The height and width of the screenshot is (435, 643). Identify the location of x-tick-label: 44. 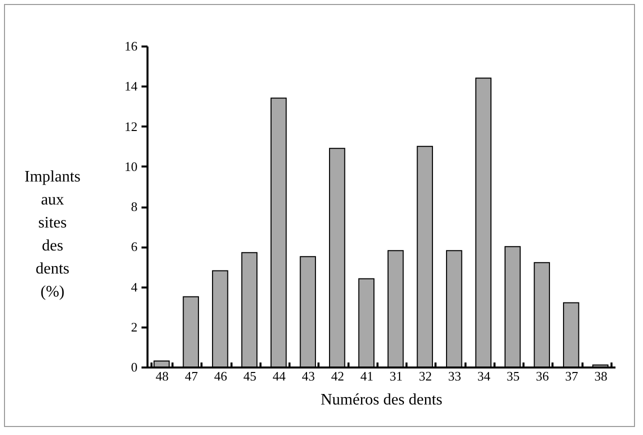
(279, 376).